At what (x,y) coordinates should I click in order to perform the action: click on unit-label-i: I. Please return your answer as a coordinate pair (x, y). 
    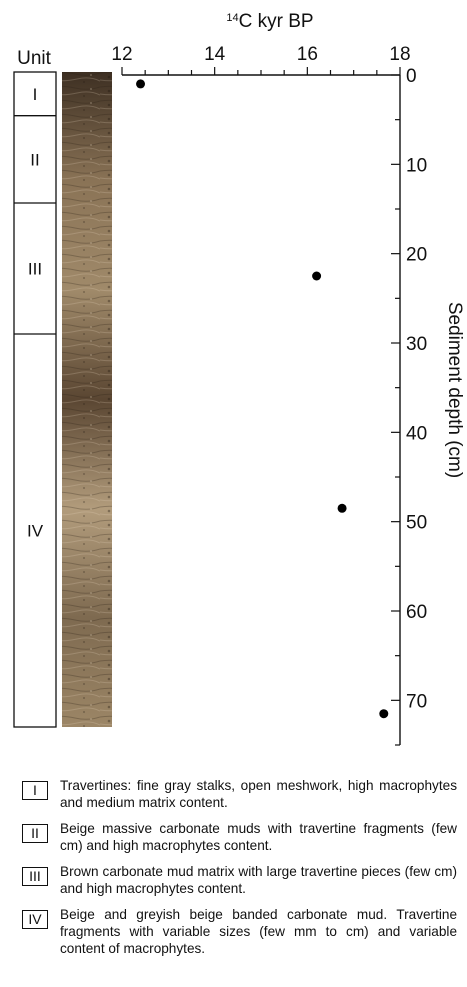
    Looking at the image, I should click on (35, 94).